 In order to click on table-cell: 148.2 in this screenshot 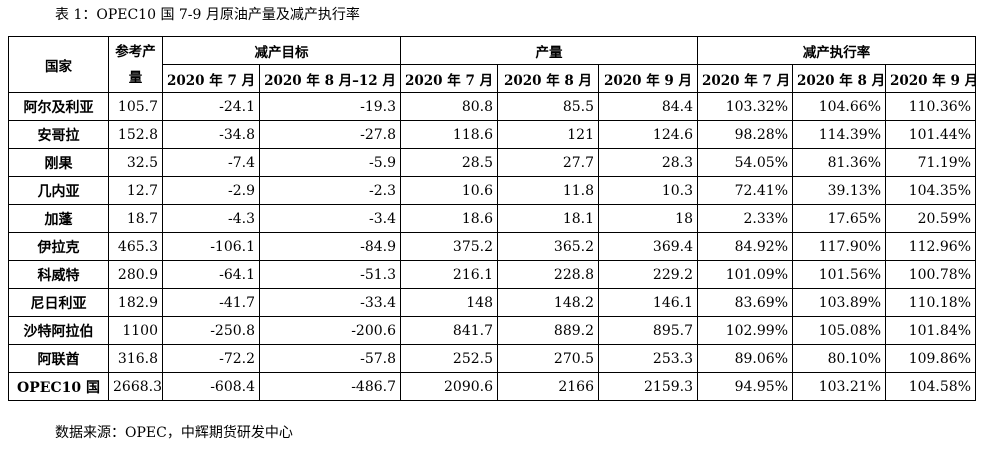, I will do `click(548, 302)`.